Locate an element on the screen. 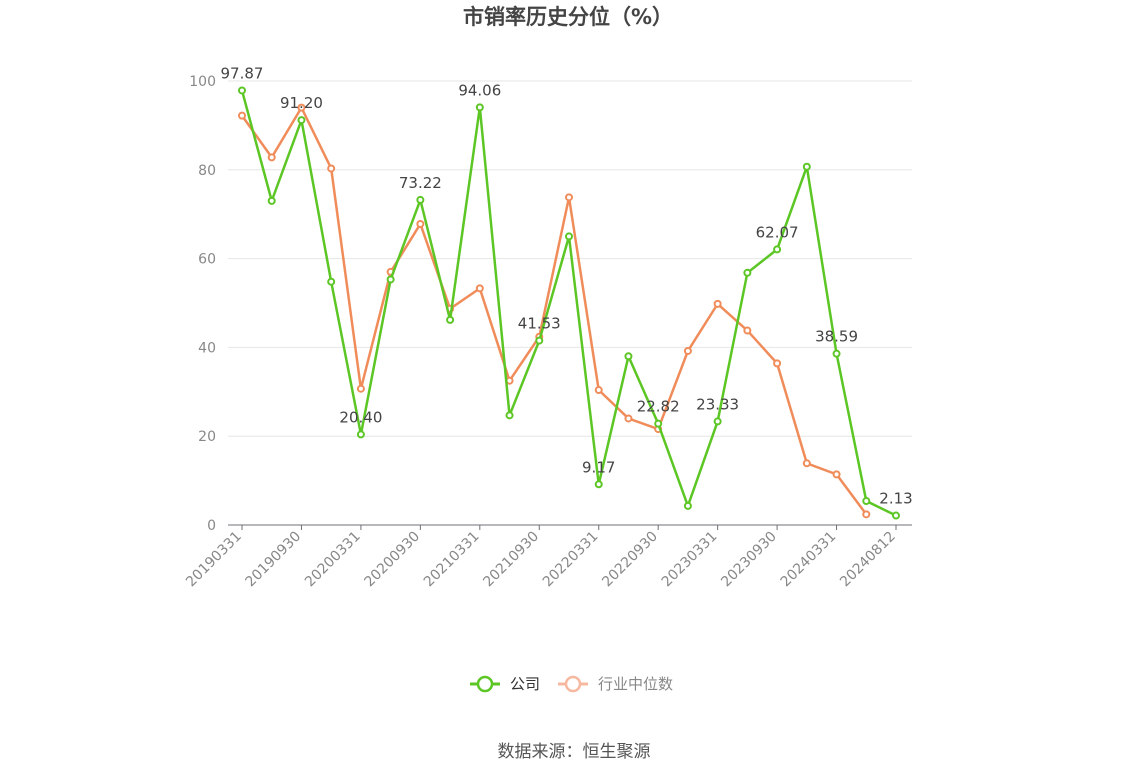 This screenshot has height=776, width=1148. data-label: 9.17 is located at coordinates (598, 467).